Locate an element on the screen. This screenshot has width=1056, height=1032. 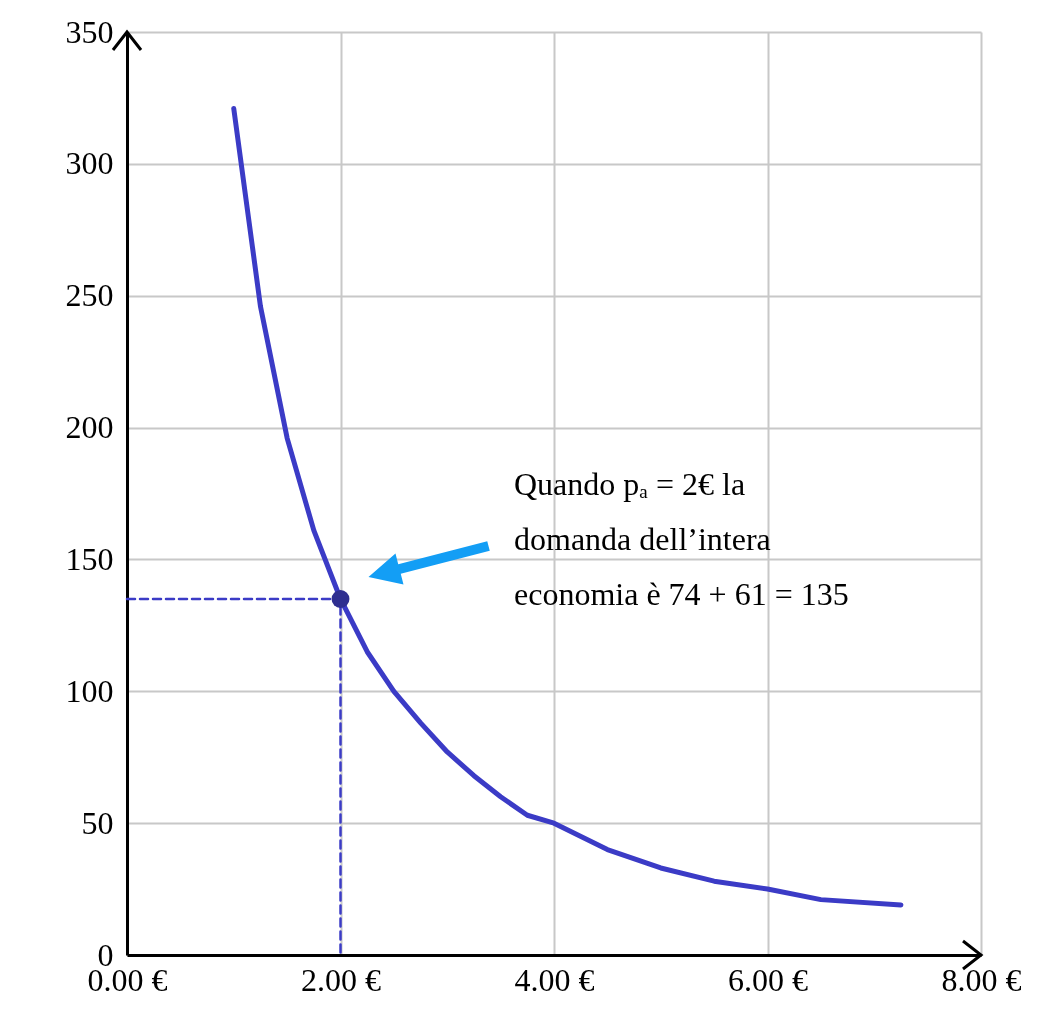
x-tick-label: 6.00 € is located at coordinates (768, 979).